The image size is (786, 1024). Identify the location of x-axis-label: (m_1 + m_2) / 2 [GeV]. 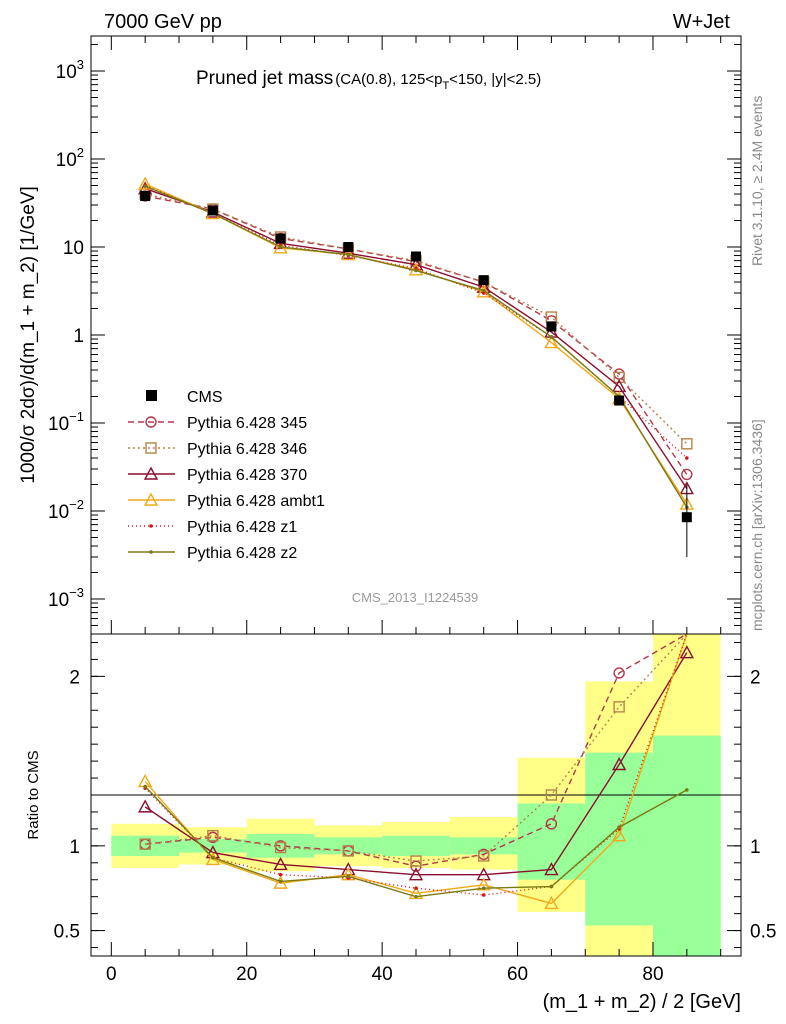
(642, 1002).